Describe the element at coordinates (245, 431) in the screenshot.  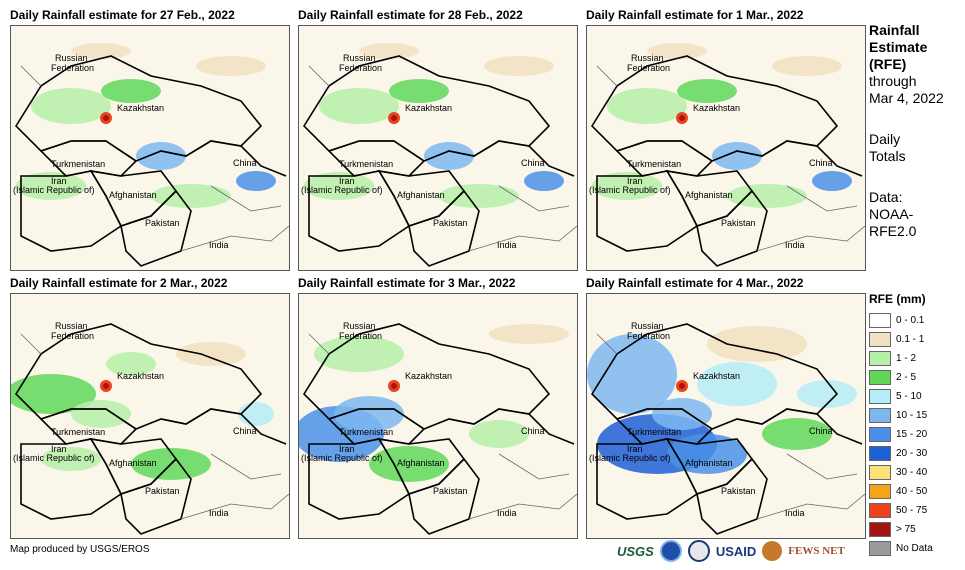
I see `country-label-china: China` at that location.